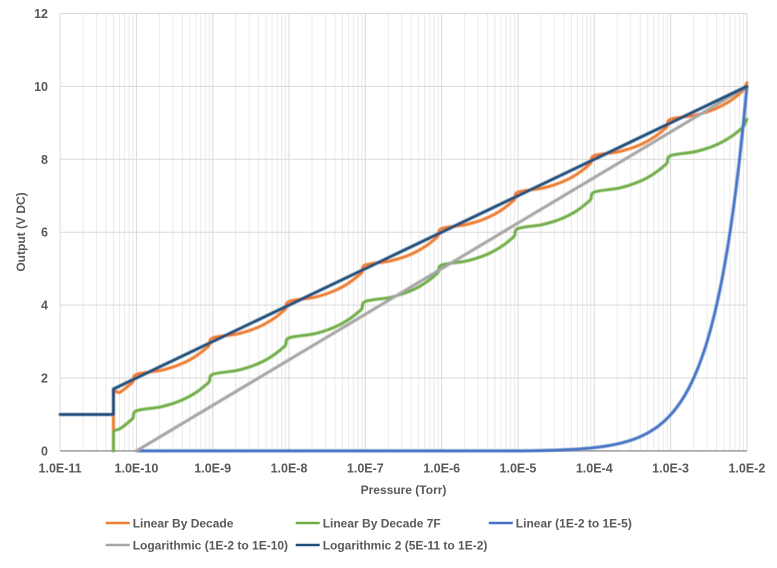 This screenshot has width=777, height=568. I want to click on svg-text: 1.0E-4, so click(594, 469).